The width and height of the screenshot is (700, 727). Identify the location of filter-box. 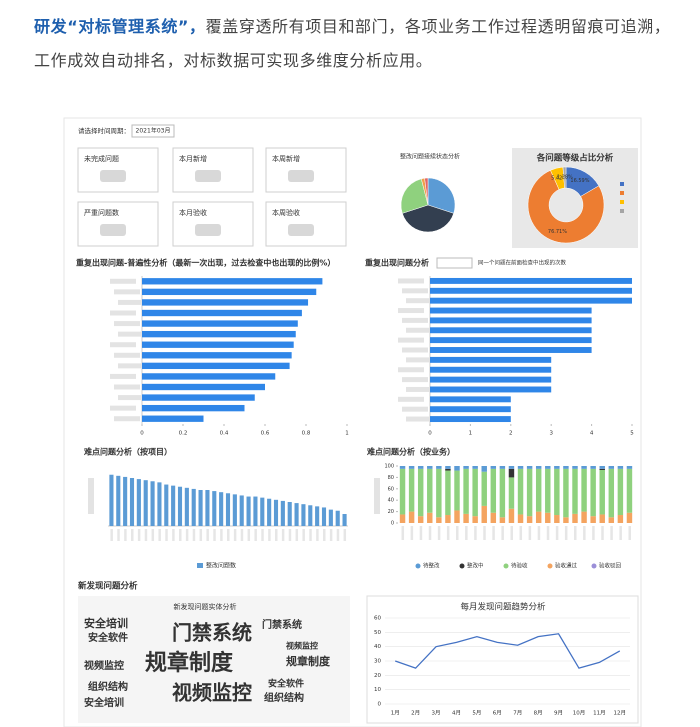
(153, 131).